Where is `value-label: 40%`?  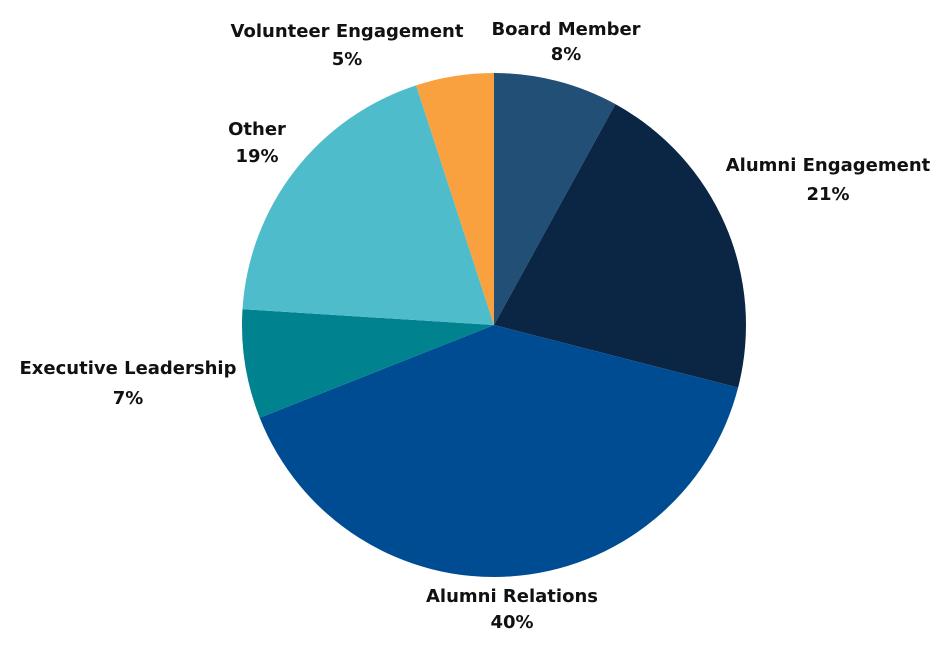 value-label: 40% is located at coordinates (511, 622).